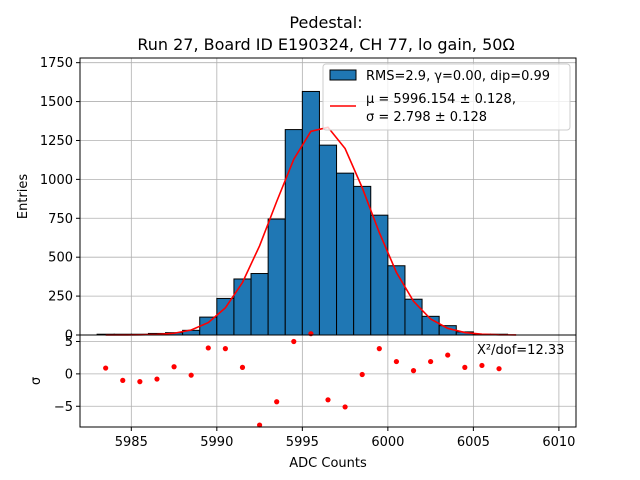  I want to click on residual-y-label: σ, so click(36, 381).